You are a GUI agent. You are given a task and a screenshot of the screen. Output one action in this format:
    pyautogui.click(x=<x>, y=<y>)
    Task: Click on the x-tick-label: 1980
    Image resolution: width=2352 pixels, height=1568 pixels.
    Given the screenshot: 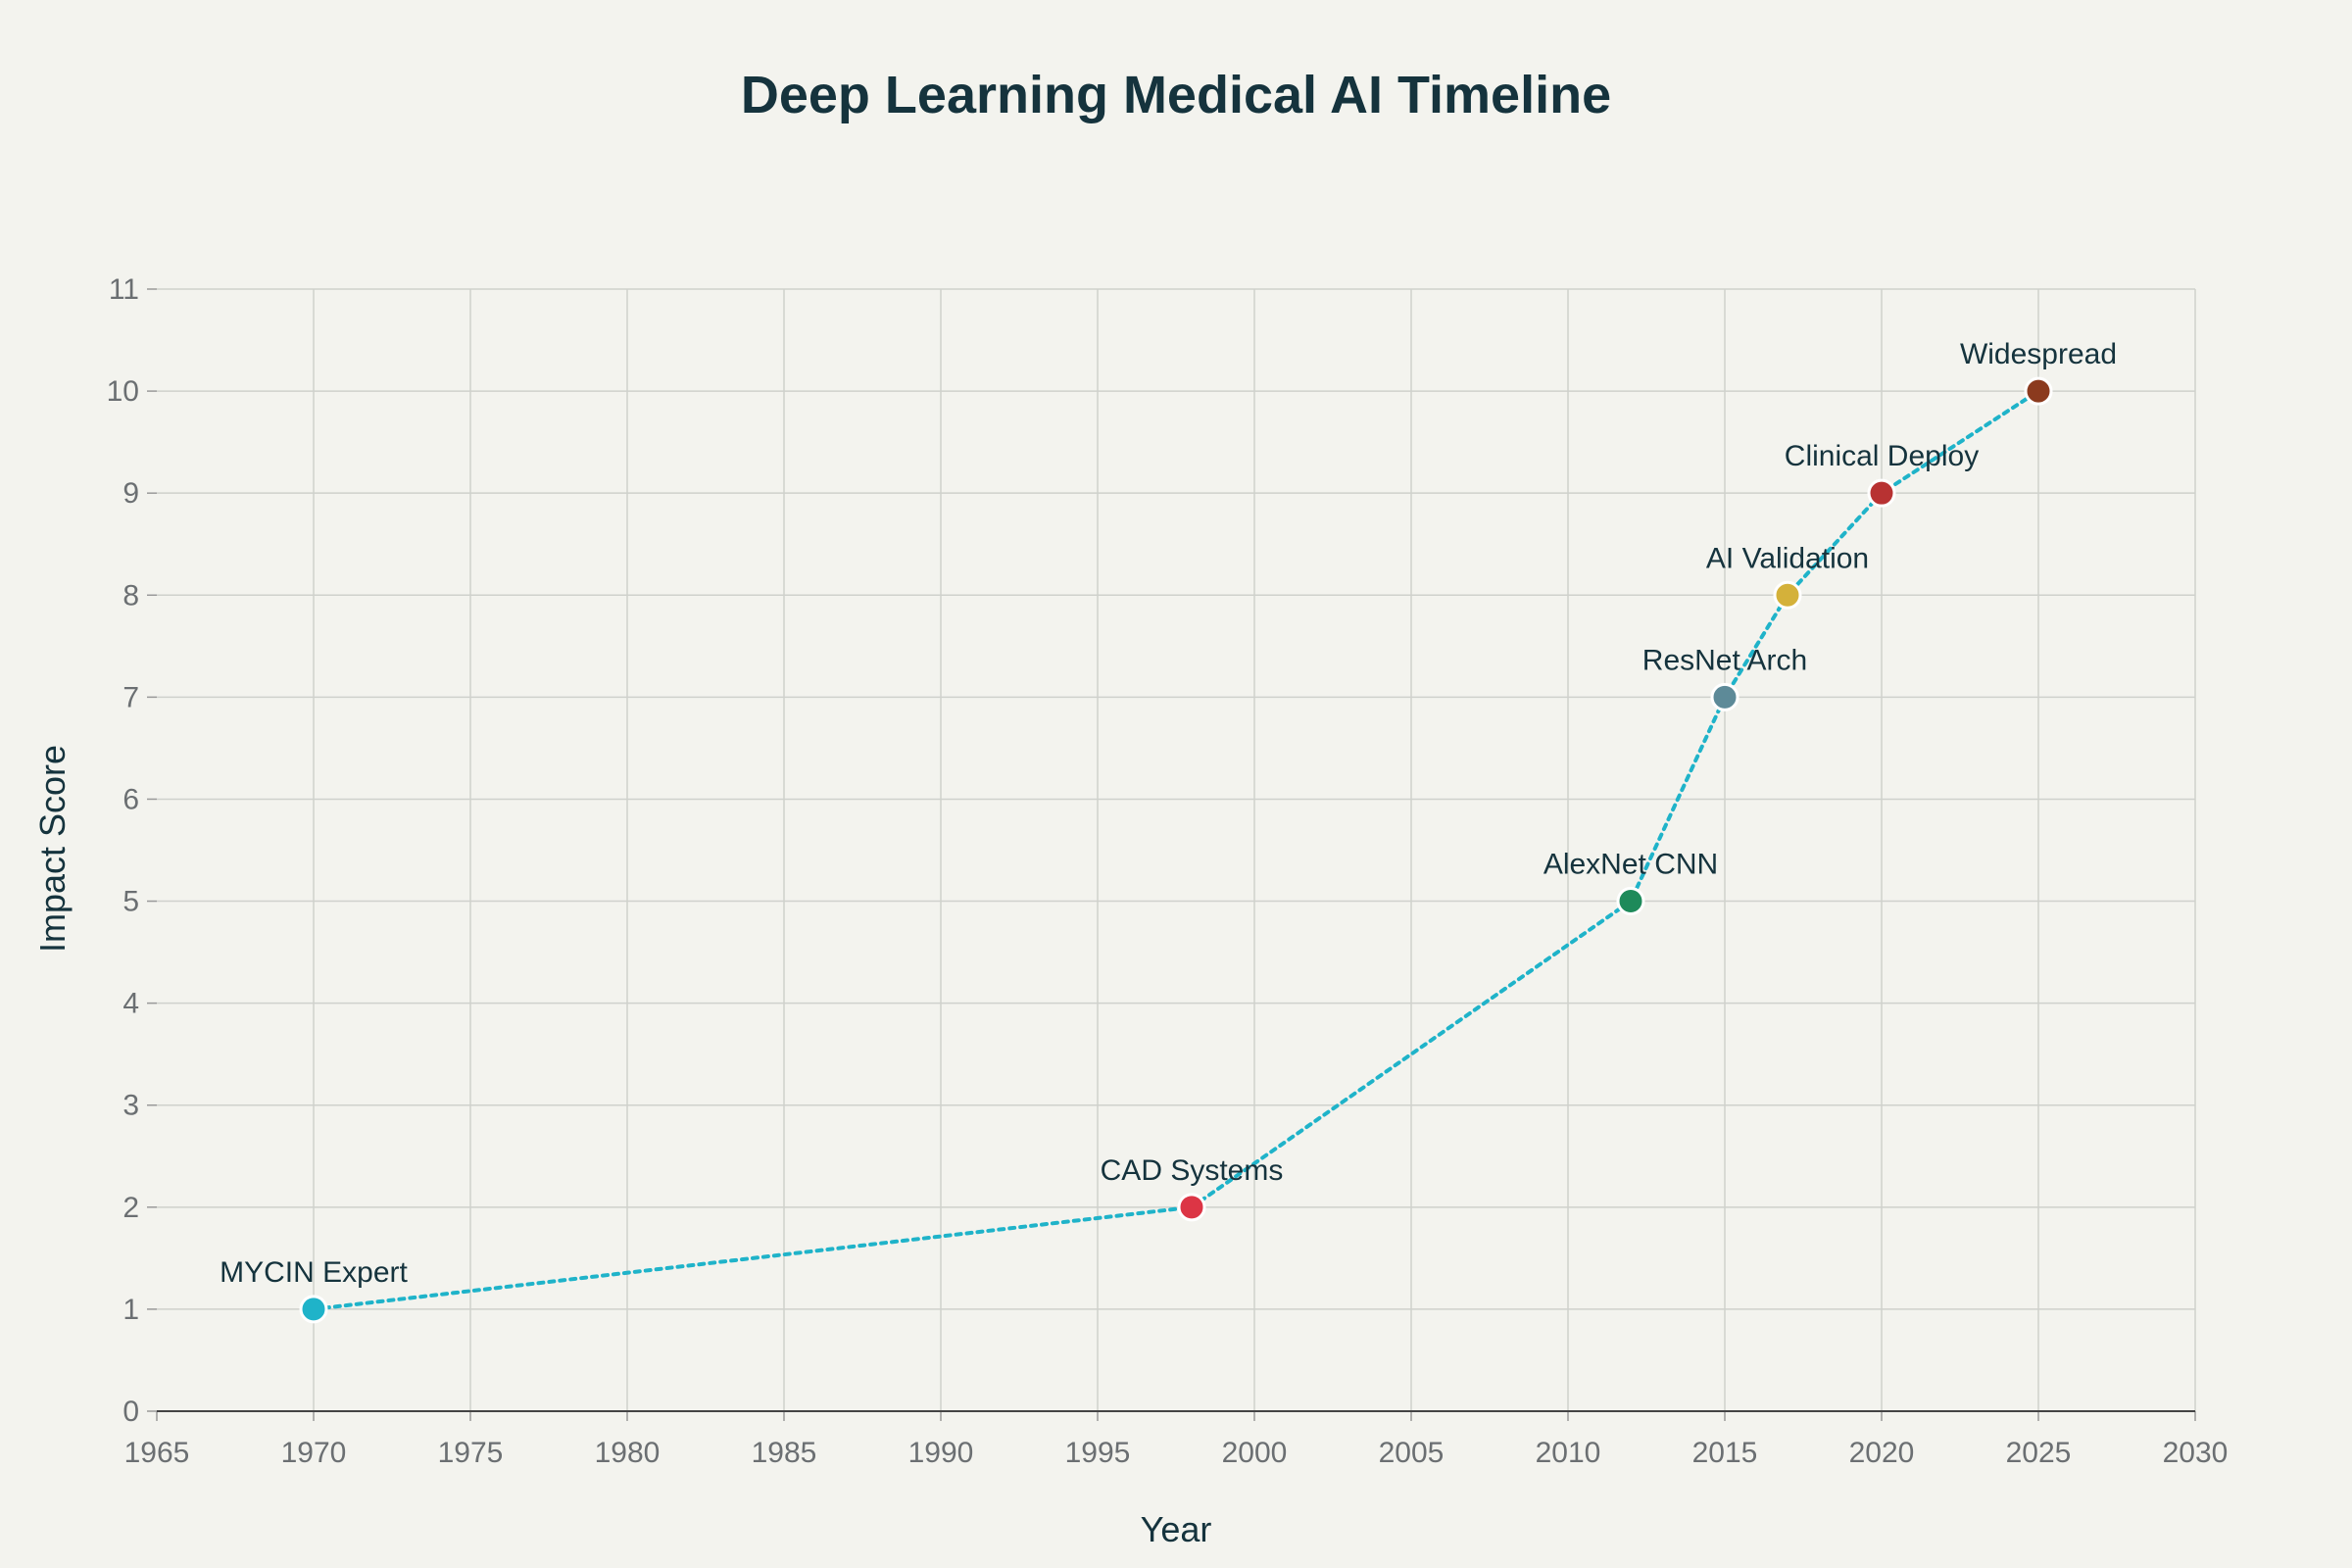 What is the action you would take?
    pyautogui.click(x=628, y=1453)
    